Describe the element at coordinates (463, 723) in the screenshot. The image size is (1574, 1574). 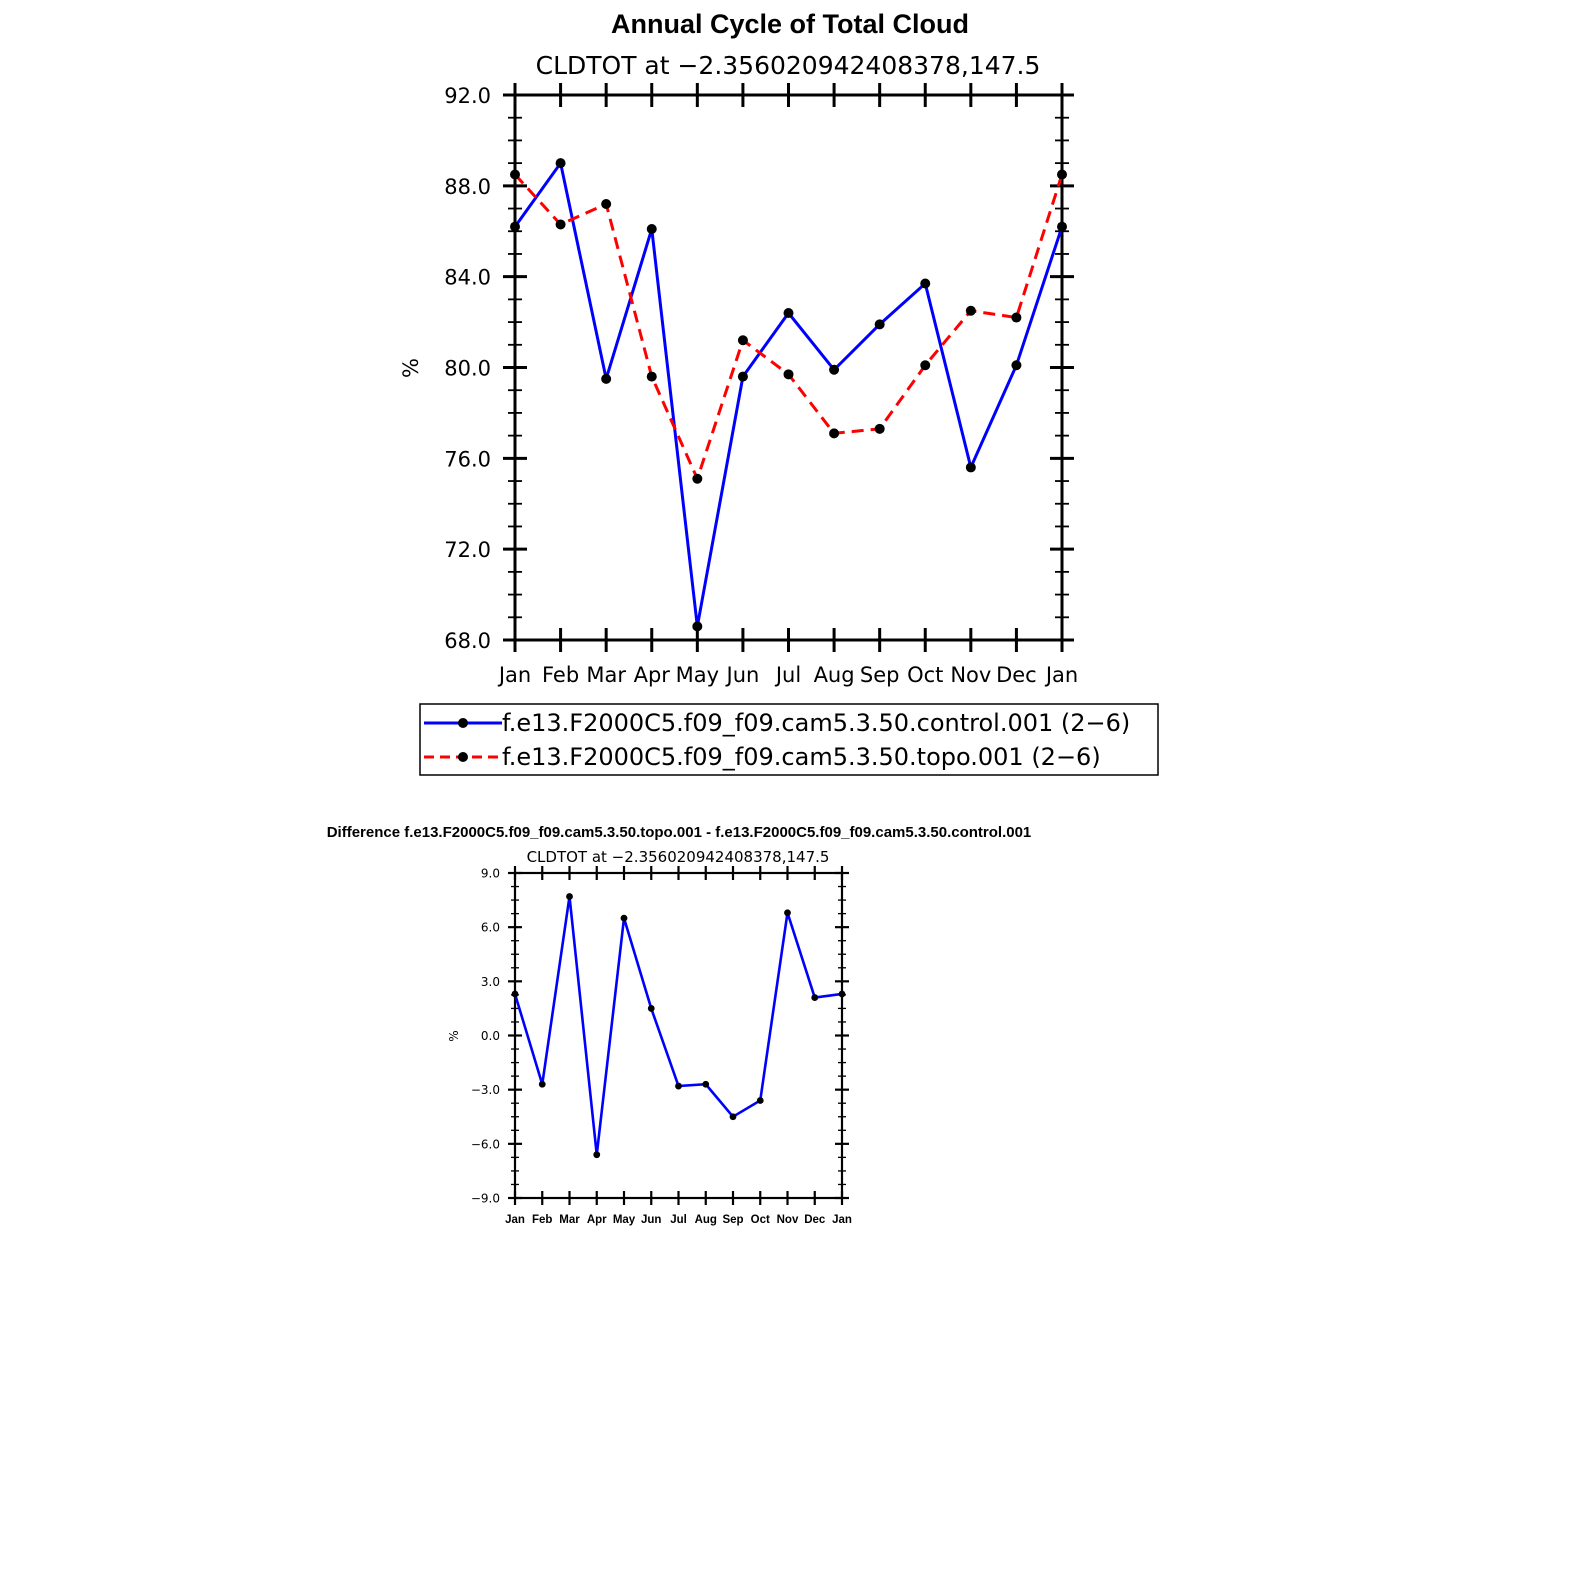
I see `legend-marker-control` at that location.